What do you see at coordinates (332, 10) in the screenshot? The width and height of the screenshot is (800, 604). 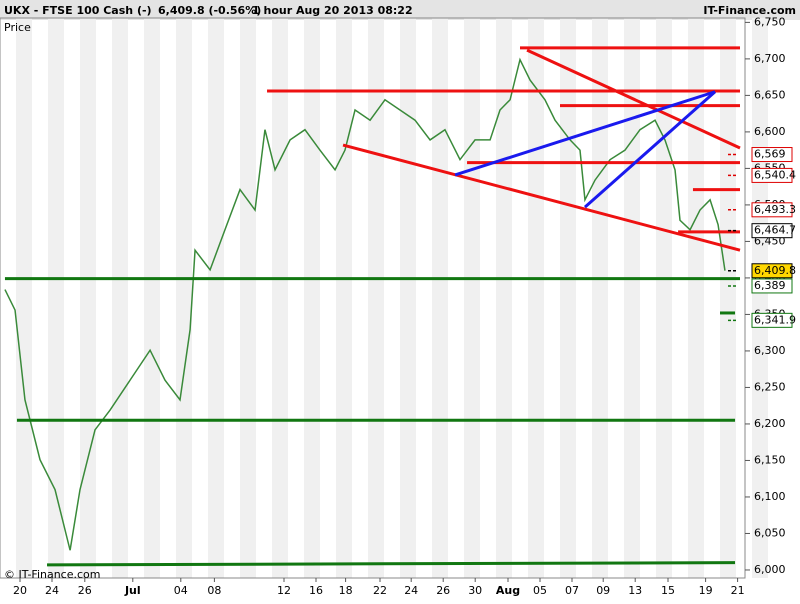 I see `period: 1 hour Aug 20 2013 08:22` at bounding box center [332, 10].